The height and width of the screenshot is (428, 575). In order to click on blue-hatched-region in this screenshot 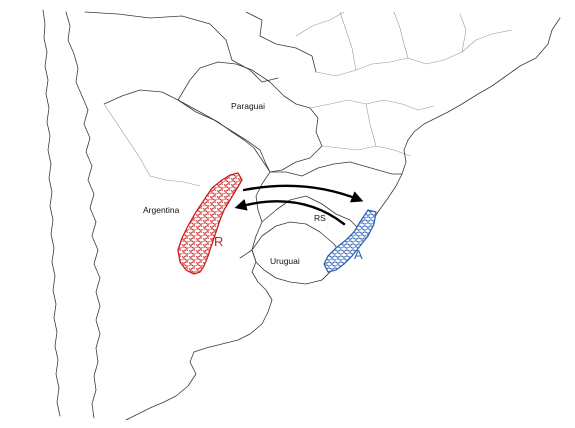, I will do `click(350, 241)`.